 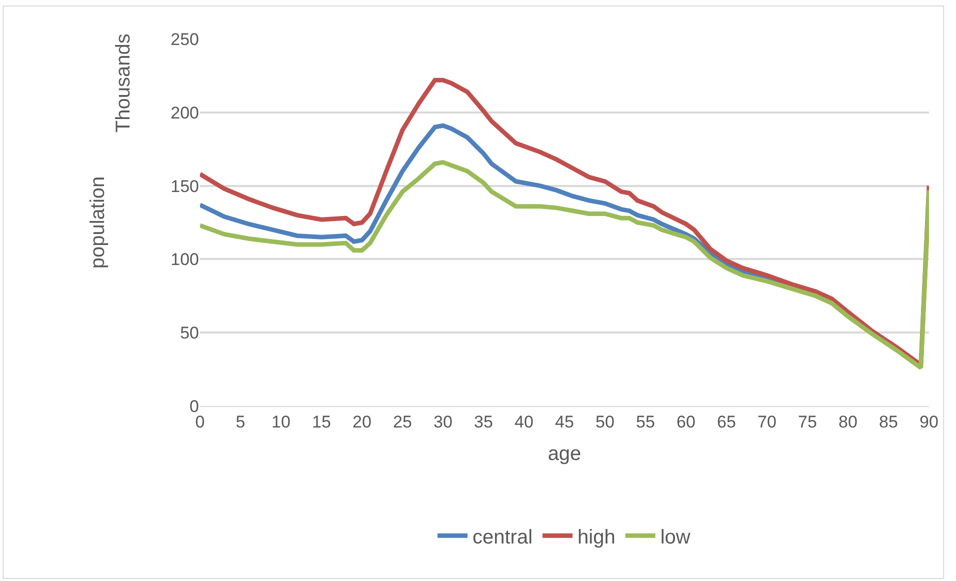 I want to click on y-tick-label: 200, so click(x=184, y=112).